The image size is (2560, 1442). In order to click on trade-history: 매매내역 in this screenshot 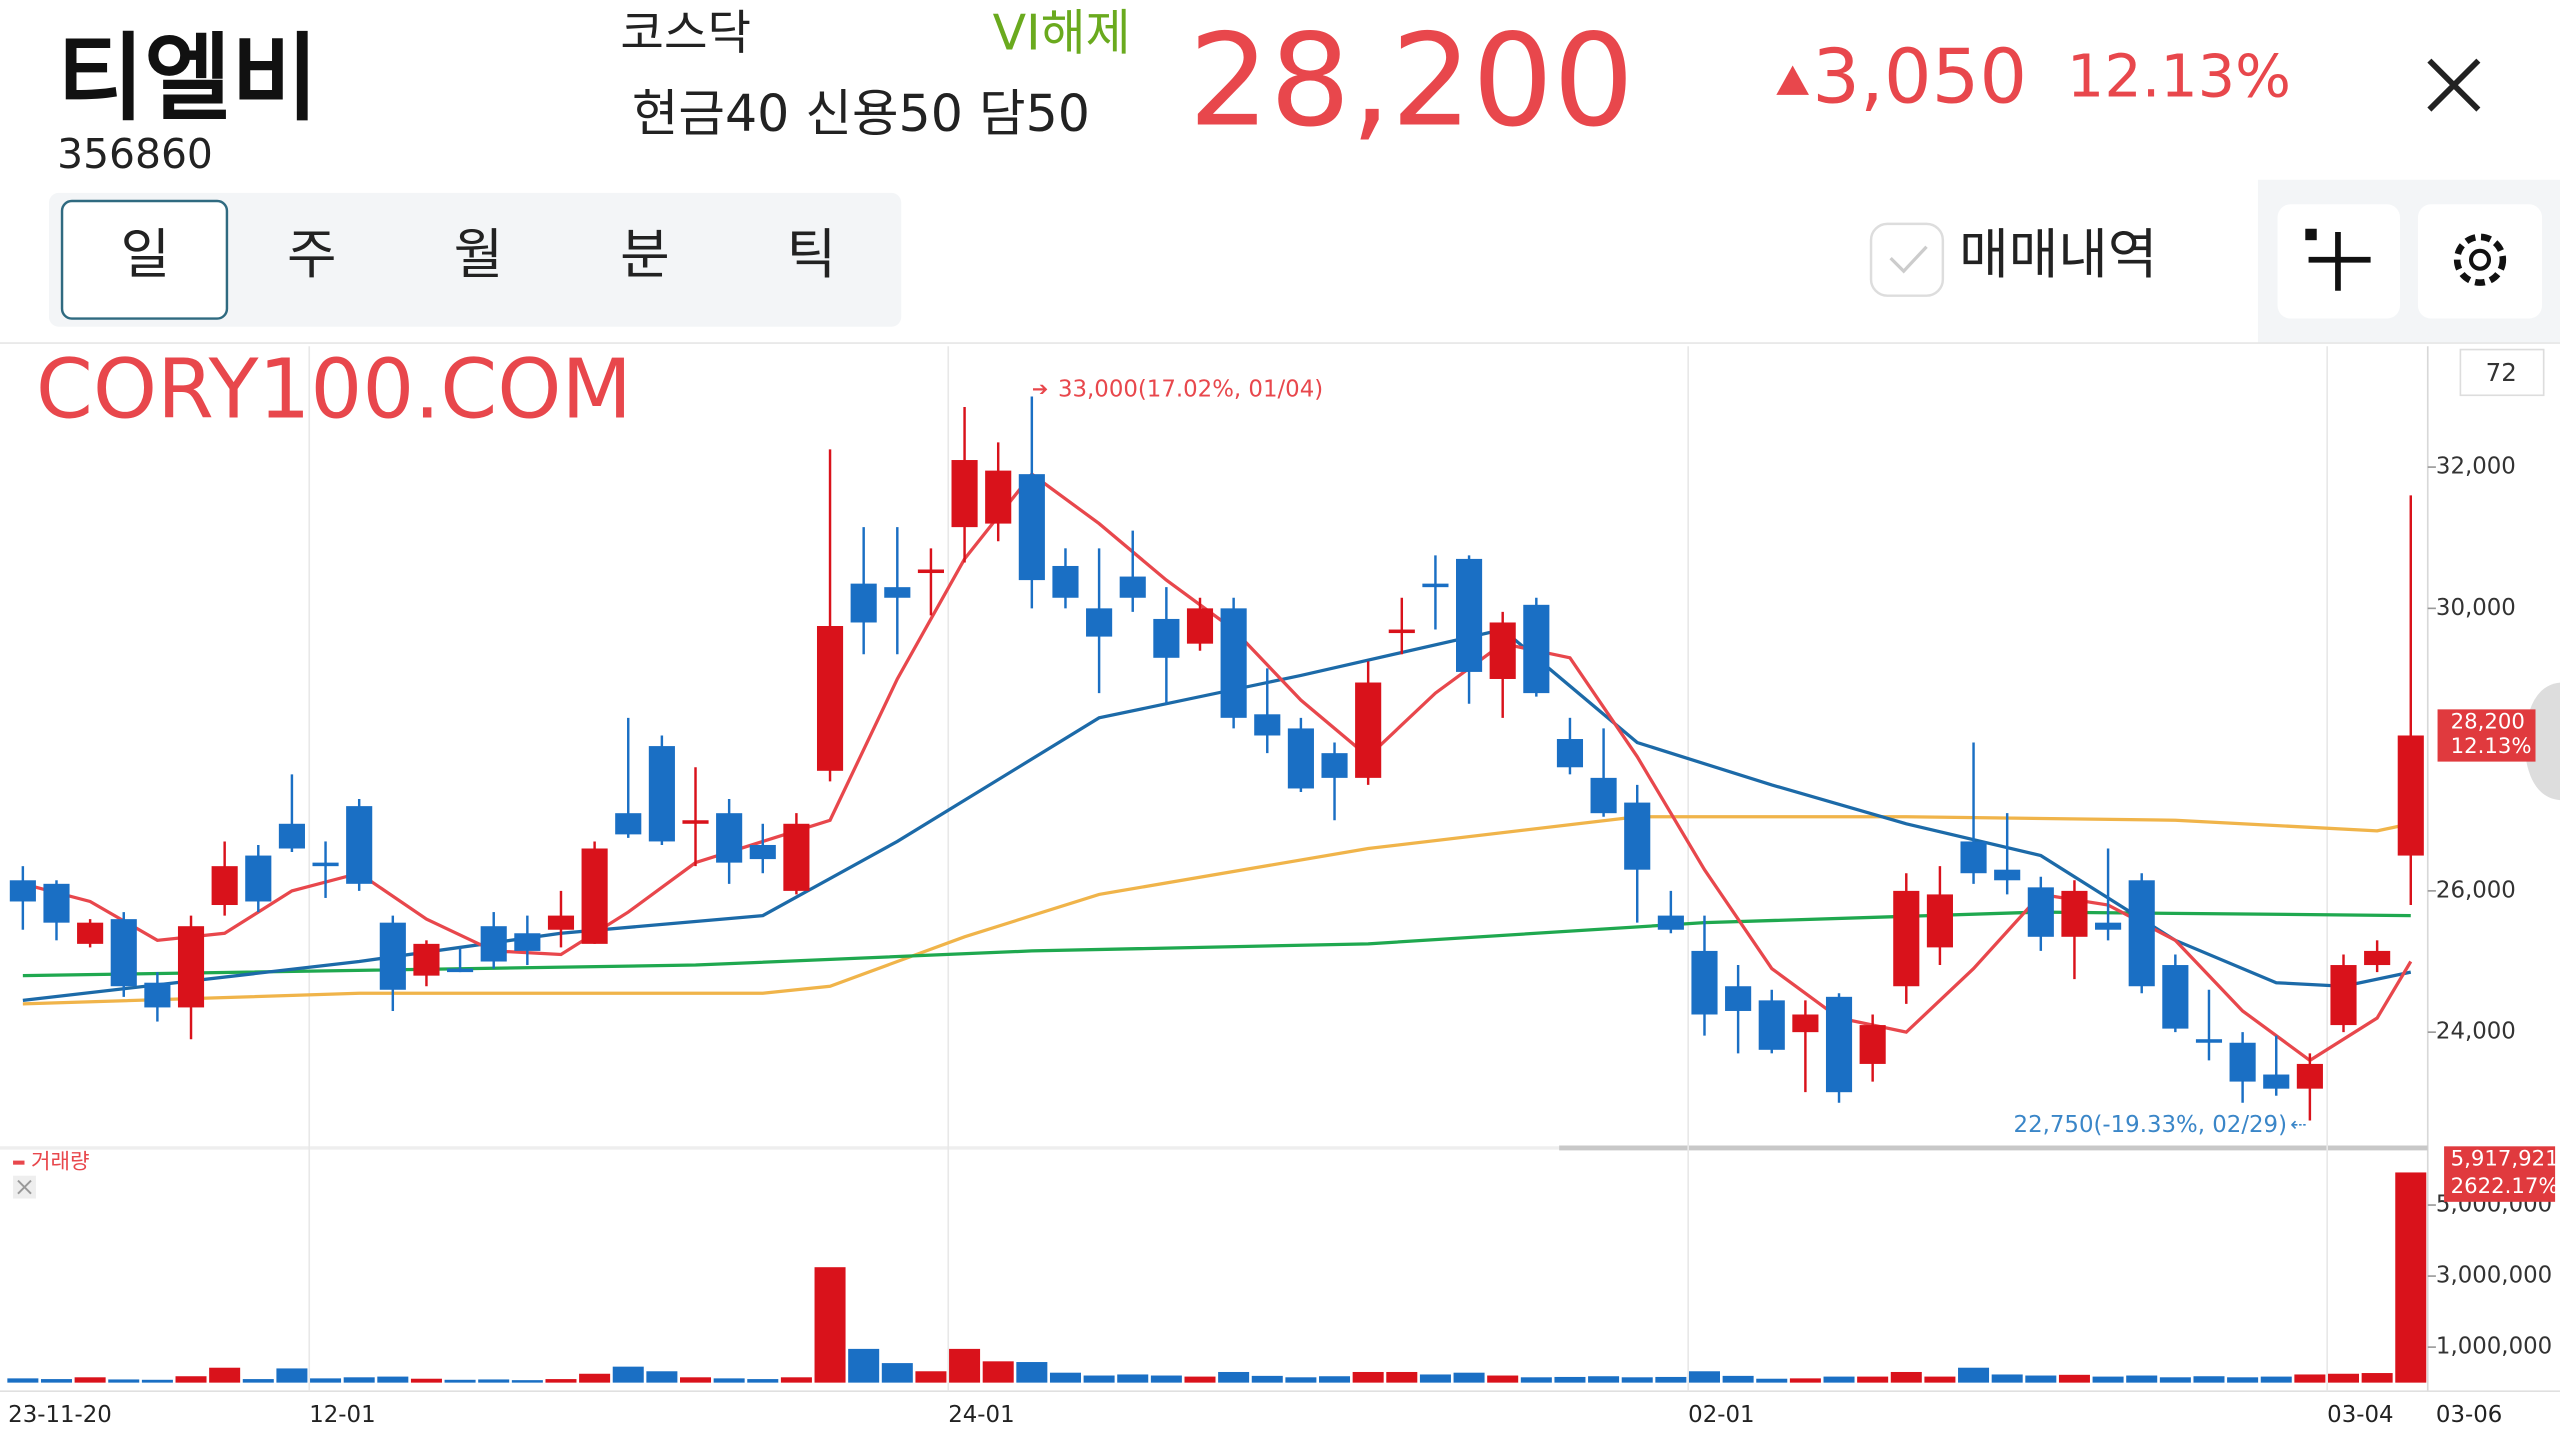, I will do `click(2058, 254)`.